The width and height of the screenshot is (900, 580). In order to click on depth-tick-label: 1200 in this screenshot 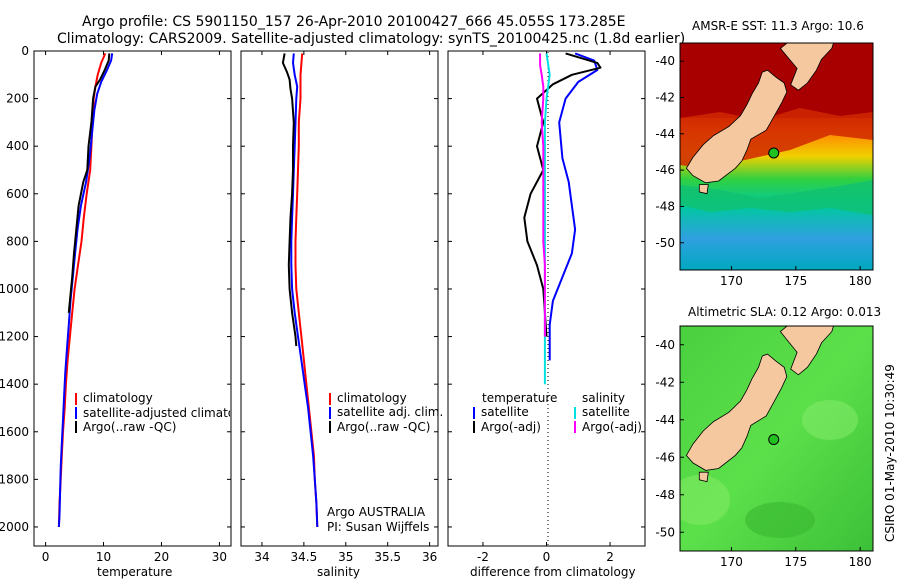, I will do `click(14, 337)`.